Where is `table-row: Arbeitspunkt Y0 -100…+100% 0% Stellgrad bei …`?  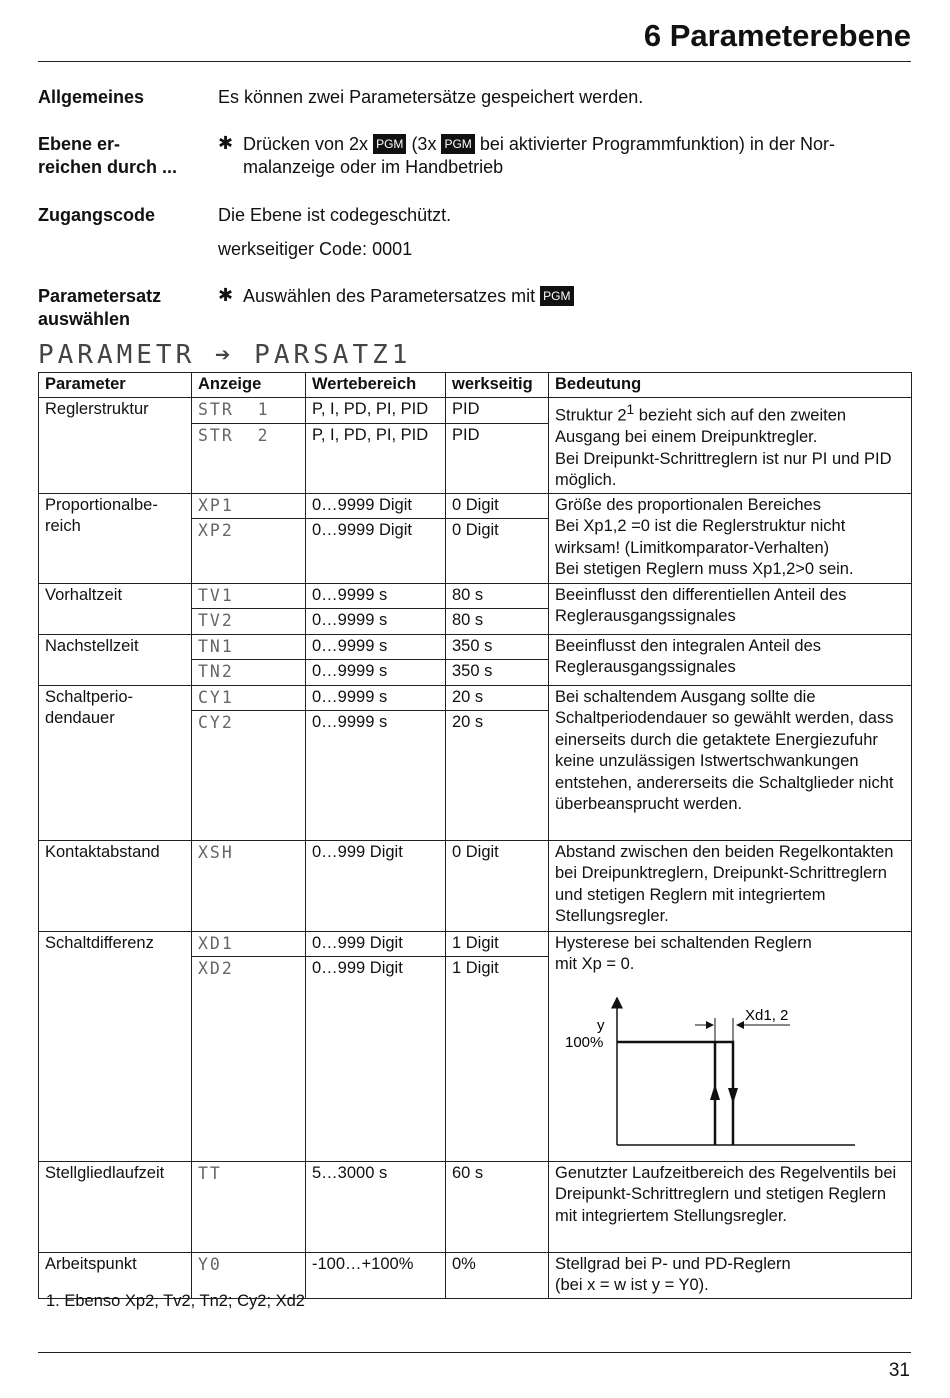 table-row: Arbeitspunkt Y0 -100…+100% 0% Stellgrad bei … is located at coordinates (475, 1275).